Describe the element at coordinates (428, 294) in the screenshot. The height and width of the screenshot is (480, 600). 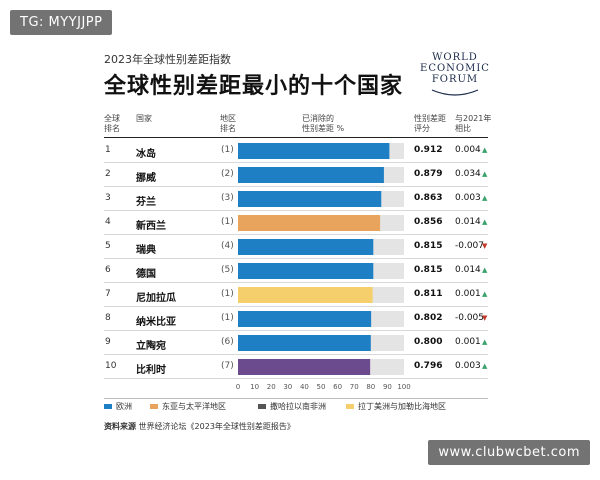
I see `score-label: 0.811` at that location.